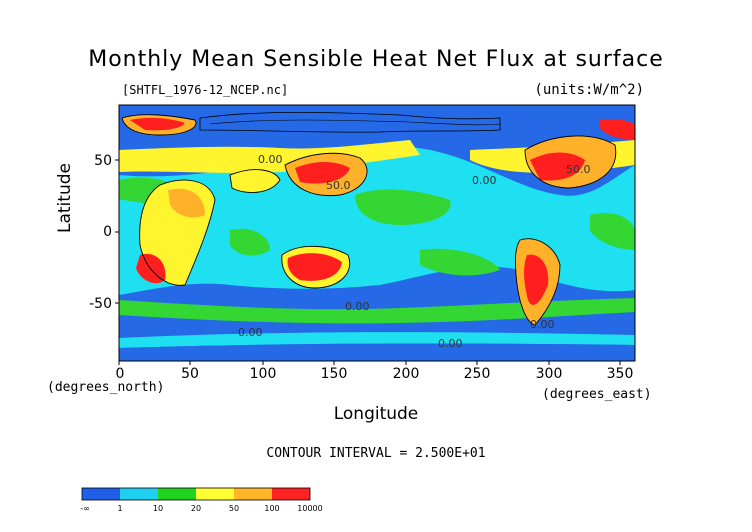 Image resolution: width=752 pixels, height=532 pixels. Describe the element at coordinates (255, 181) in the screenshot. I see `india-yellow` at that location.